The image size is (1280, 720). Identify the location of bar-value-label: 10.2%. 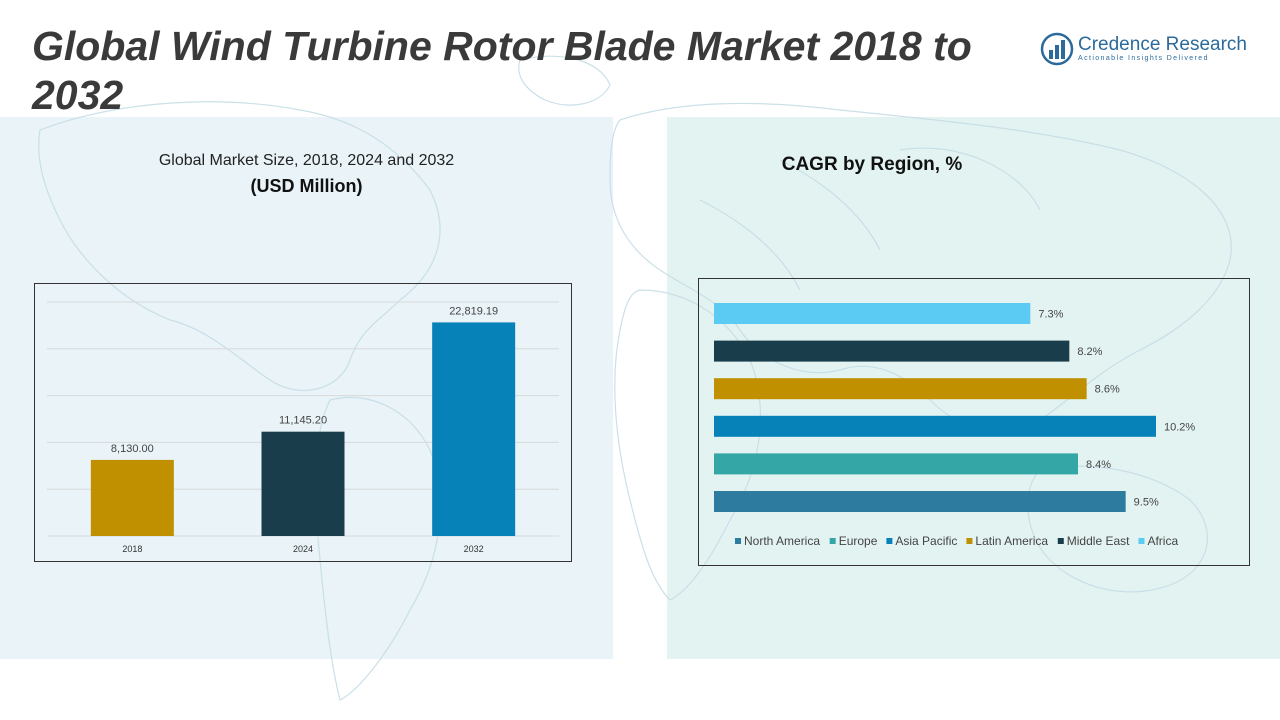
(1179, 427).